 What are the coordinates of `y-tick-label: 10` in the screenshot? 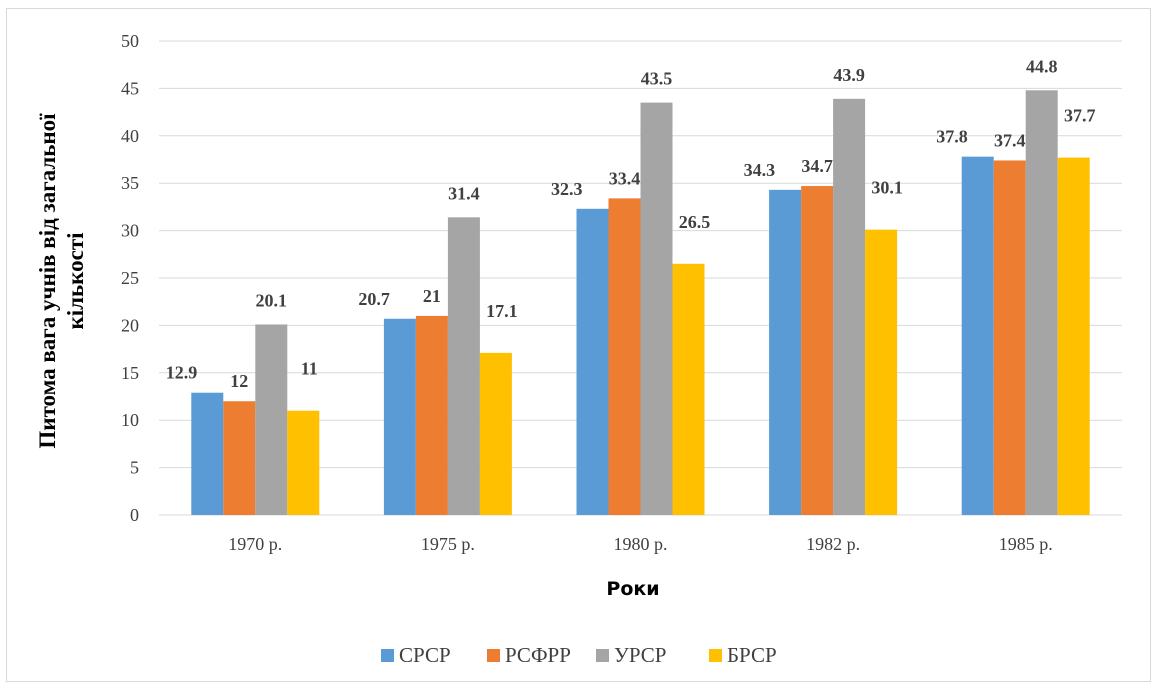 It's located at (130, 420).